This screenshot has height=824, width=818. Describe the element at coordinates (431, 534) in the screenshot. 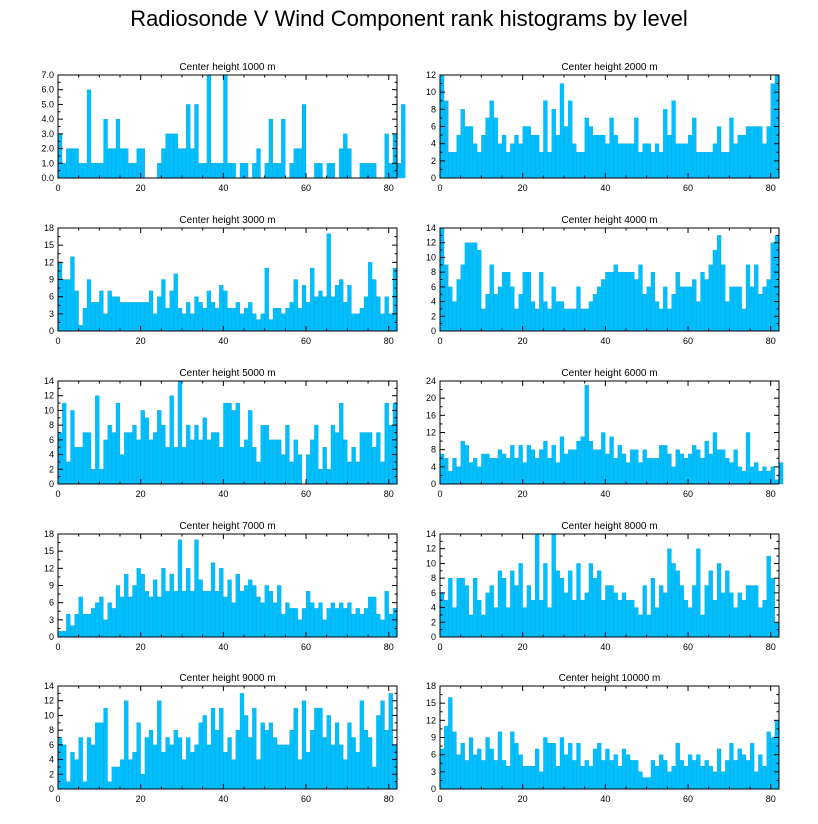

I see `y-tick-label: 14` at that location.